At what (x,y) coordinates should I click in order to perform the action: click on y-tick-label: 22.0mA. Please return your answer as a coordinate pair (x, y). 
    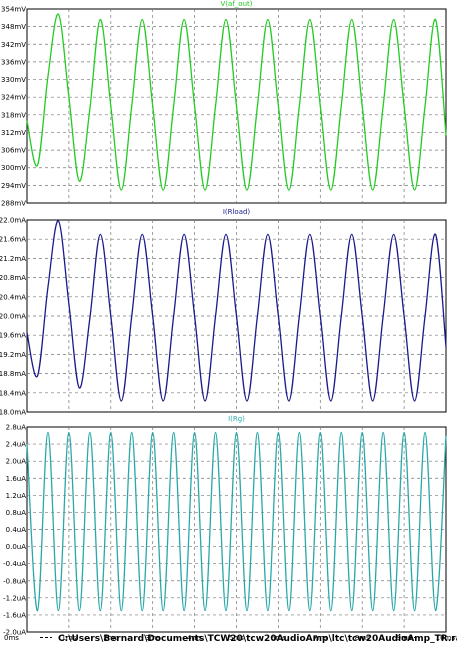
    Looking at the image, I should click on (13, 221).